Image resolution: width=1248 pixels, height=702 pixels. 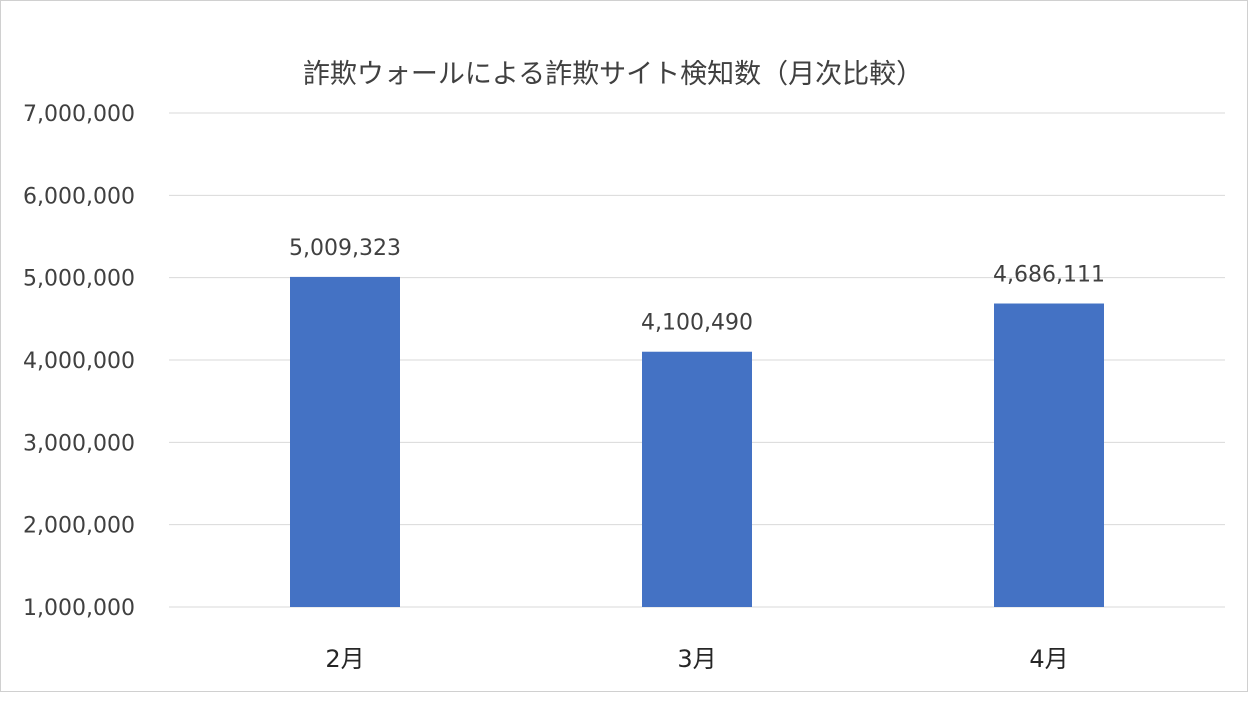 I want to click on x-axis-category-labels: 2月 3月 4月, so click(x=696, y=659).